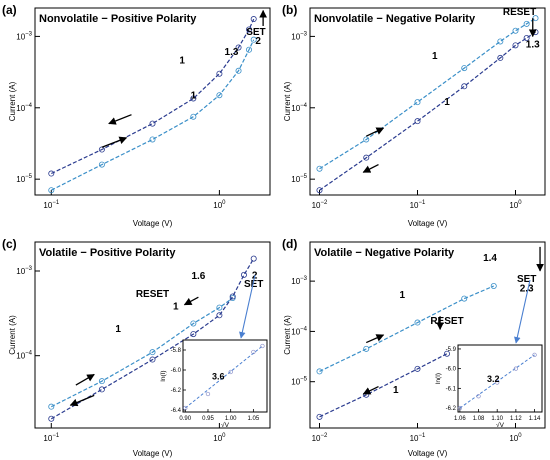 The width and height of the screenshot is (550, 460). What do you see at coordinates (118, 19) in the screenshot?
I see `panel-title: Nonvolatile − Positive Polarity` at bounding box center [118, 19].